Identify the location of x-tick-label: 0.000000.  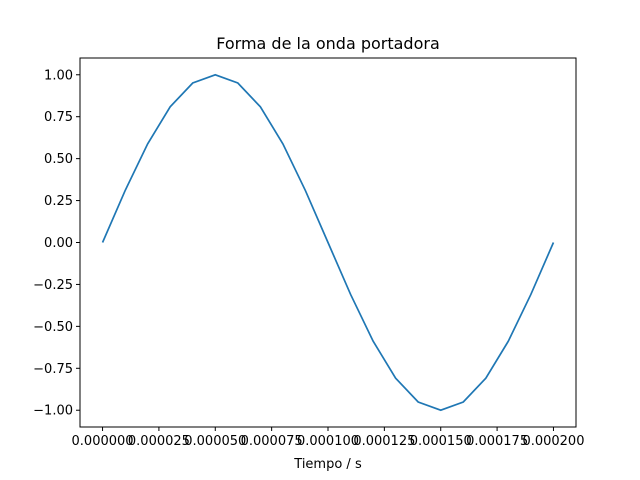
(103, 441).